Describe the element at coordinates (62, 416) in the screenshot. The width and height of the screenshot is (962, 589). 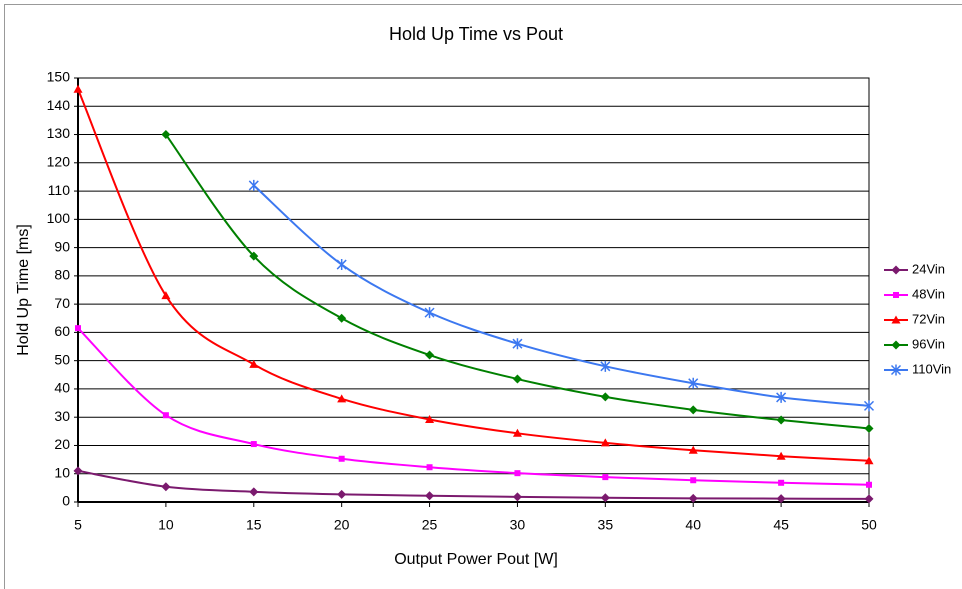
I see `y-tick-label: 30` at that location.